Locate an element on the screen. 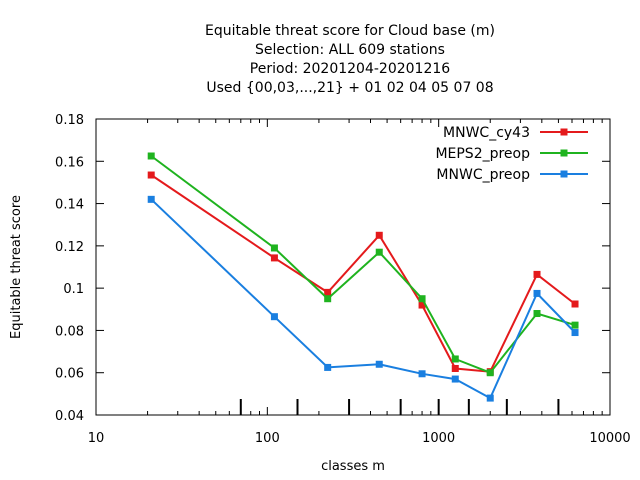 This screenshot has height=480, width=640. y-tick-label: 0.1 is located at coordinates (73, 289).